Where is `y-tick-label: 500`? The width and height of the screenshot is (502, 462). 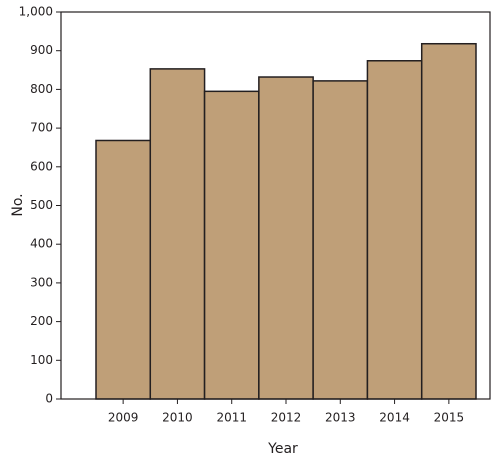
y-tick-label: 500 is located at coordinates (41, 205).